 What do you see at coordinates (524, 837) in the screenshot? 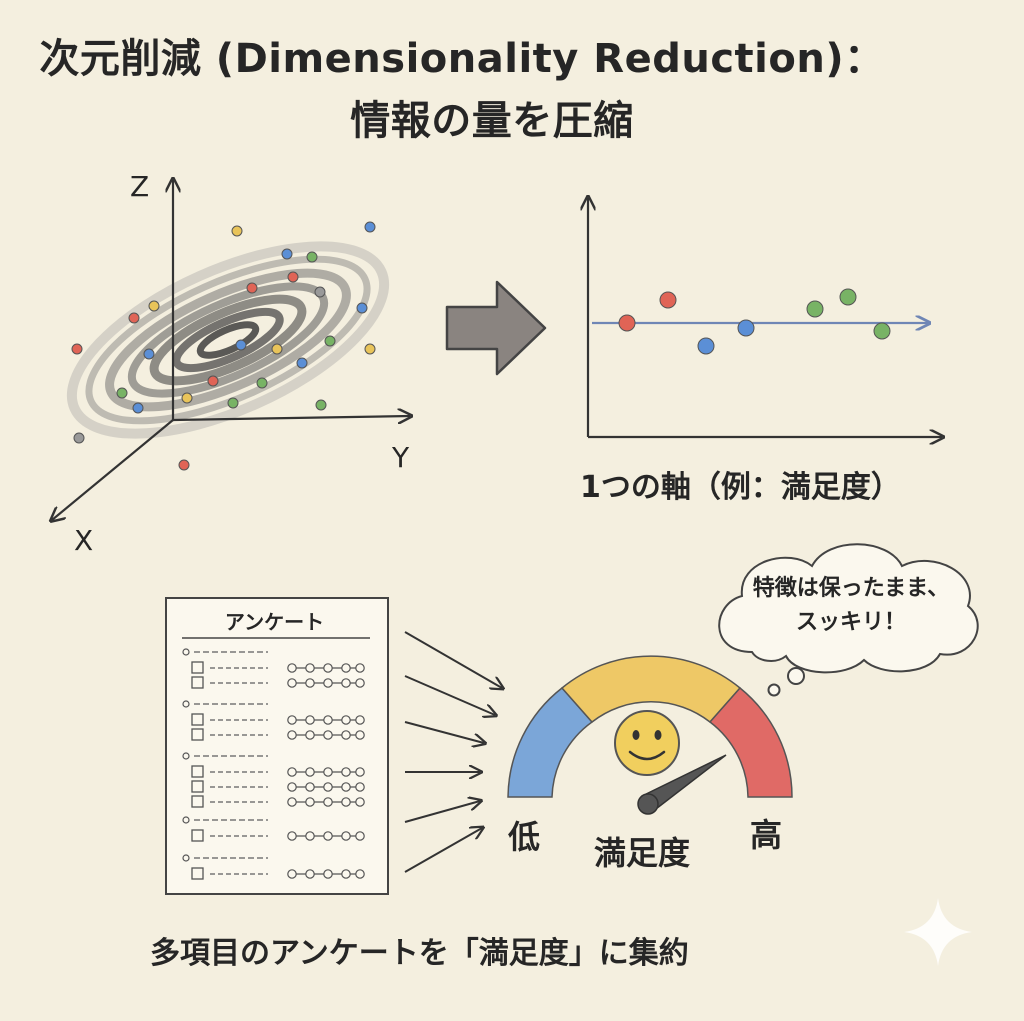
I see `gauge-low-label: 低` at bounding box center [524, 837].